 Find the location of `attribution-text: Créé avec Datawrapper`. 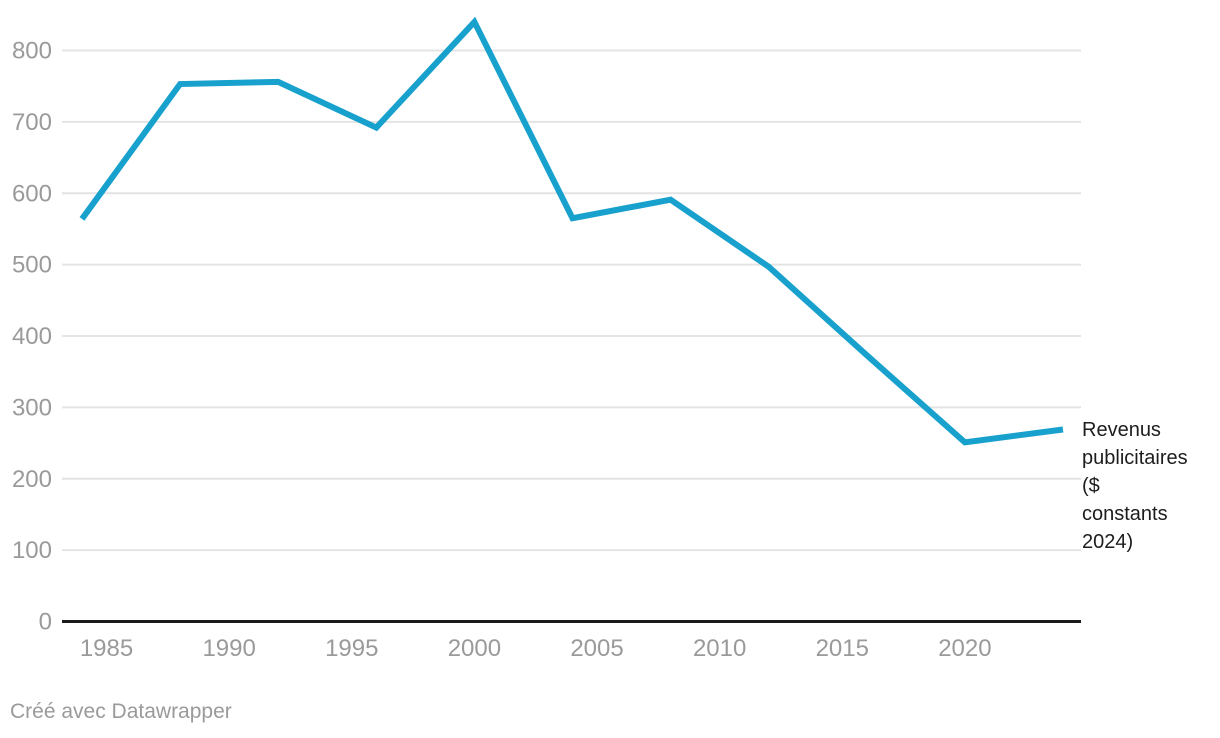

attribution-text: Créé avec Datawrapper is located at coordinates (121, 711).